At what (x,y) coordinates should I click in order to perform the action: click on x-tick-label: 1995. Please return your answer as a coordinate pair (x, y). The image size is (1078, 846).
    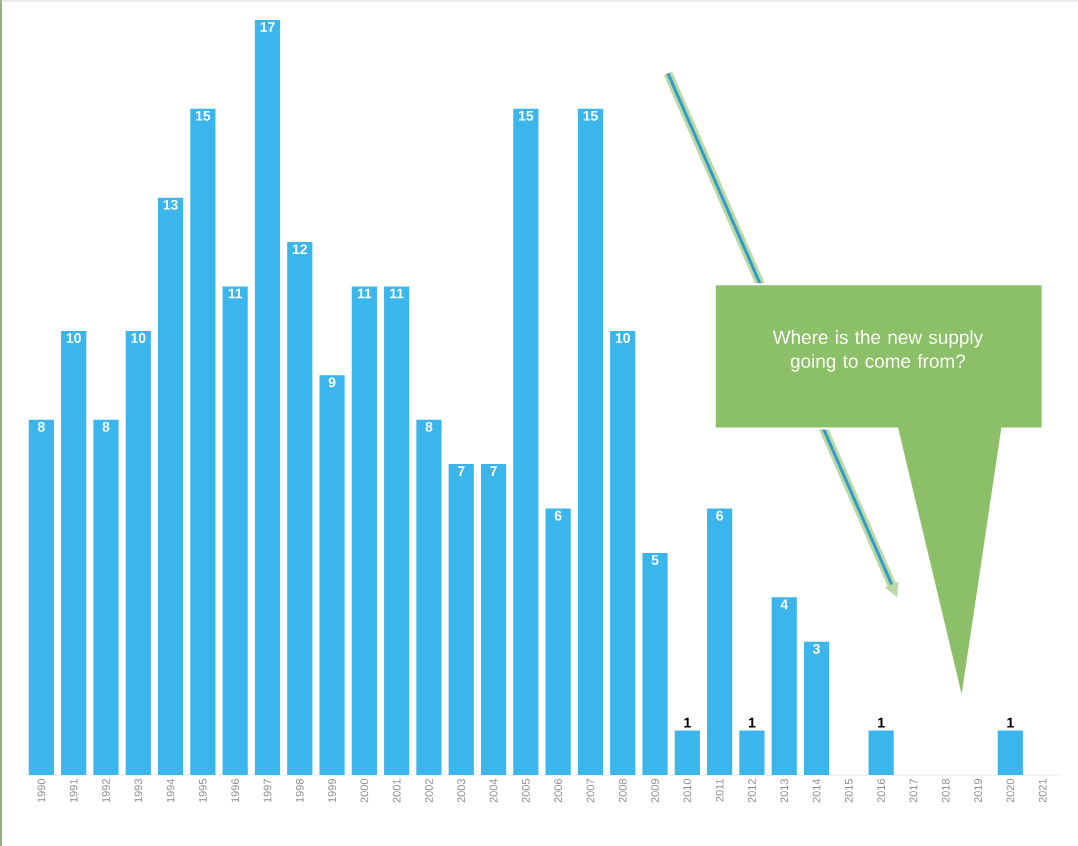
    Looking at the image, I should click on (203, 790).